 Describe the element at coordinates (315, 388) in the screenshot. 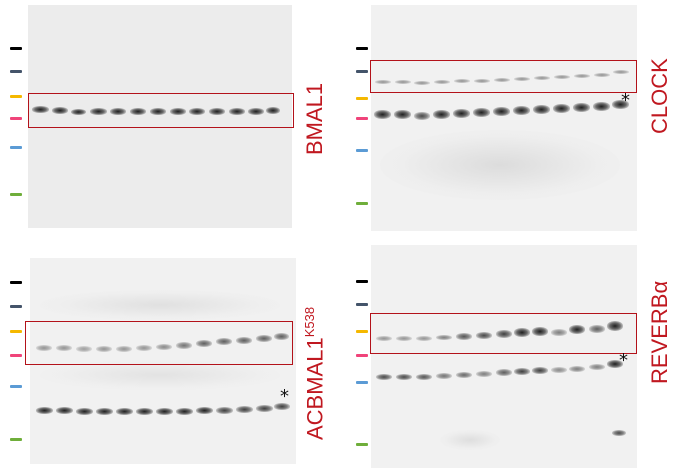

I see `label-acbmal1-main: ACBMAL1` at that location.